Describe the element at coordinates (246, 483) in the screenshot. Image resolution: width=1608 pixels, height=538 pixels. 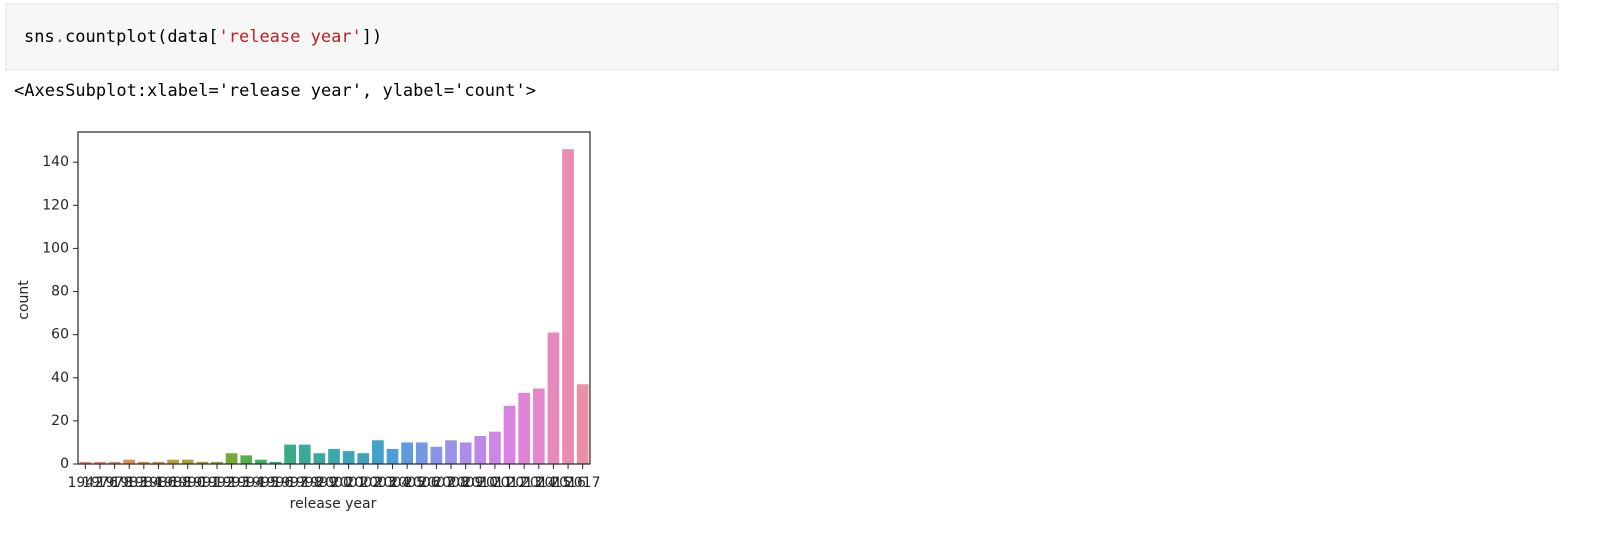
I see `x-tick-label: 1994` at that location.